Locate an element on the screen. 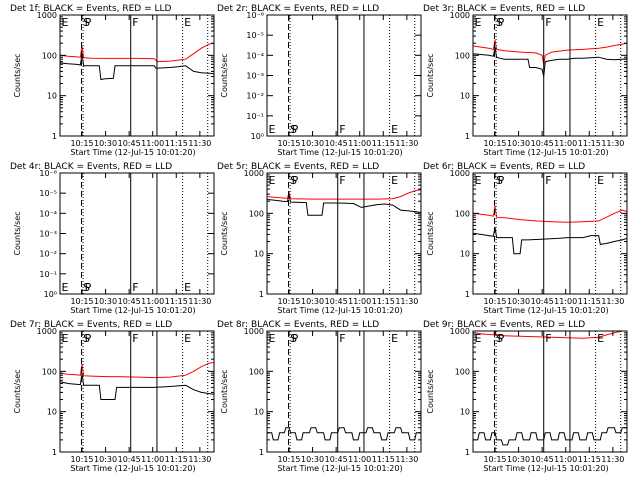 The image size is (640, 480). y-tick-label: 10⁻⁶ is located at coordinates (255, 15).